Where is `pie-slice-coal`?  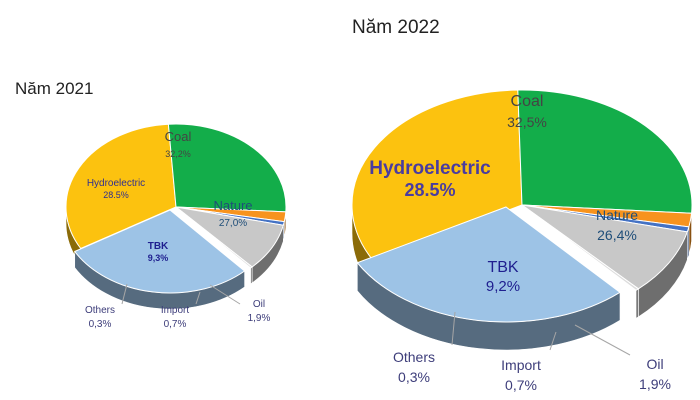 pie-slice-coal is located at coordinates (121, 186).